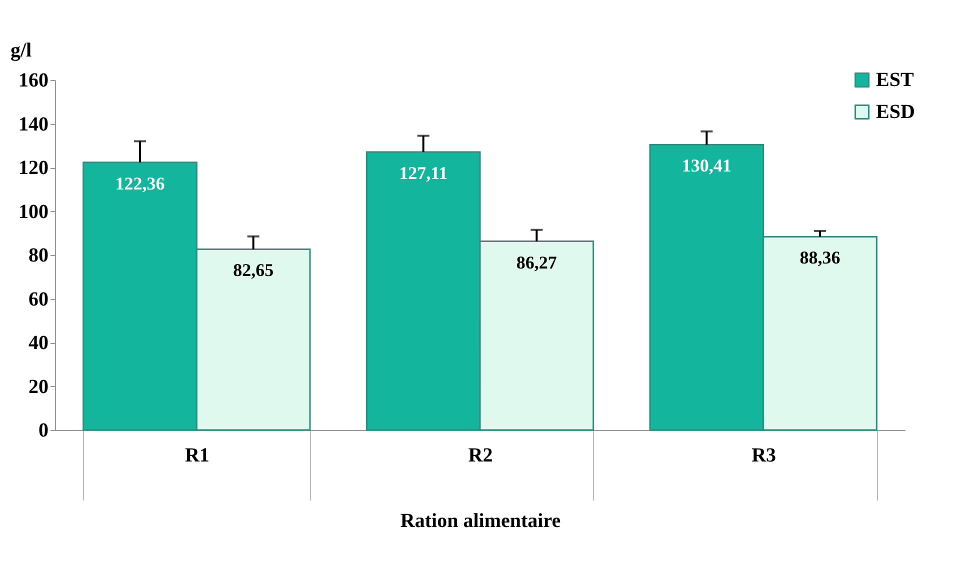  Describe the element at coordinates (480, 521) in the screenshot. I see `x-axis-title: Ration alimentaire` at that location.